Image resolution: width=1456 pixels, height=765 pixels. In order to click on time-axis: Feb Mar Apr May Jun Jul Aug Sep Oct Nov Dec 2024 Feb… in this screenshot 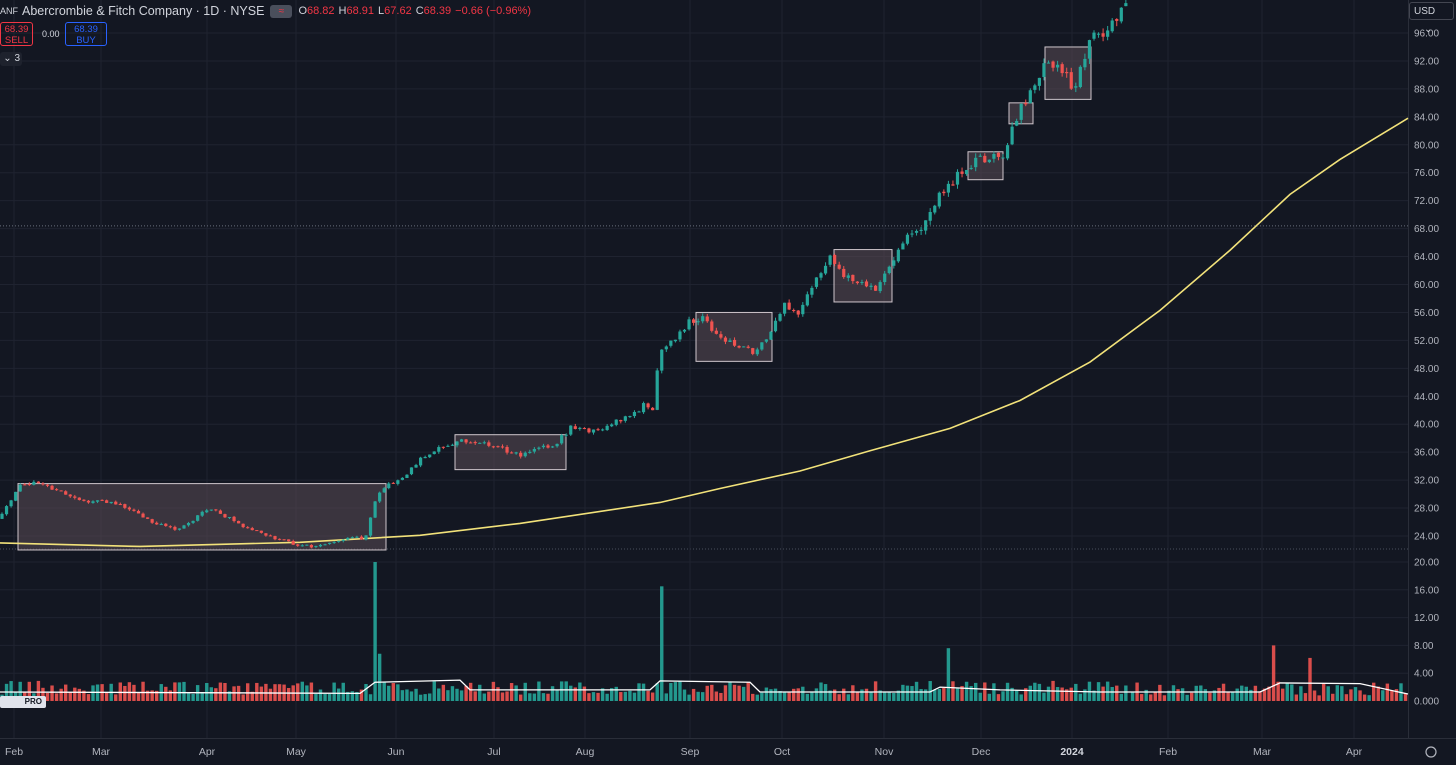, I will do `click(721, 752)`.